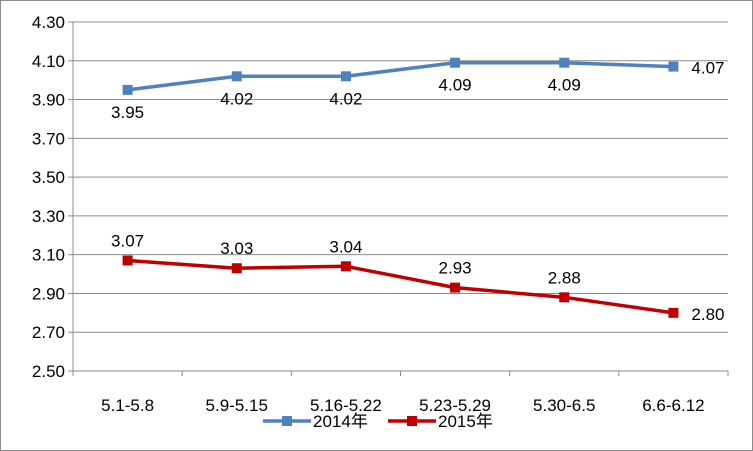 This screenshot has width=753, height=451. I want to click on data-label: 4.07, so click(707, 68).